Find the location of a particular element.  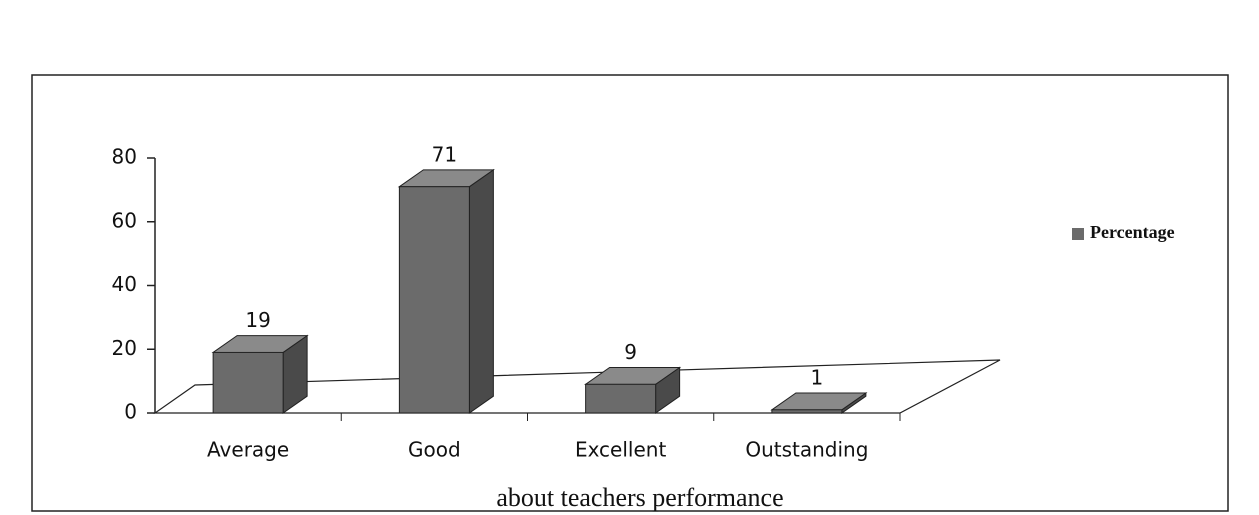

data-label: 71 is located at coordinates (444, 154).